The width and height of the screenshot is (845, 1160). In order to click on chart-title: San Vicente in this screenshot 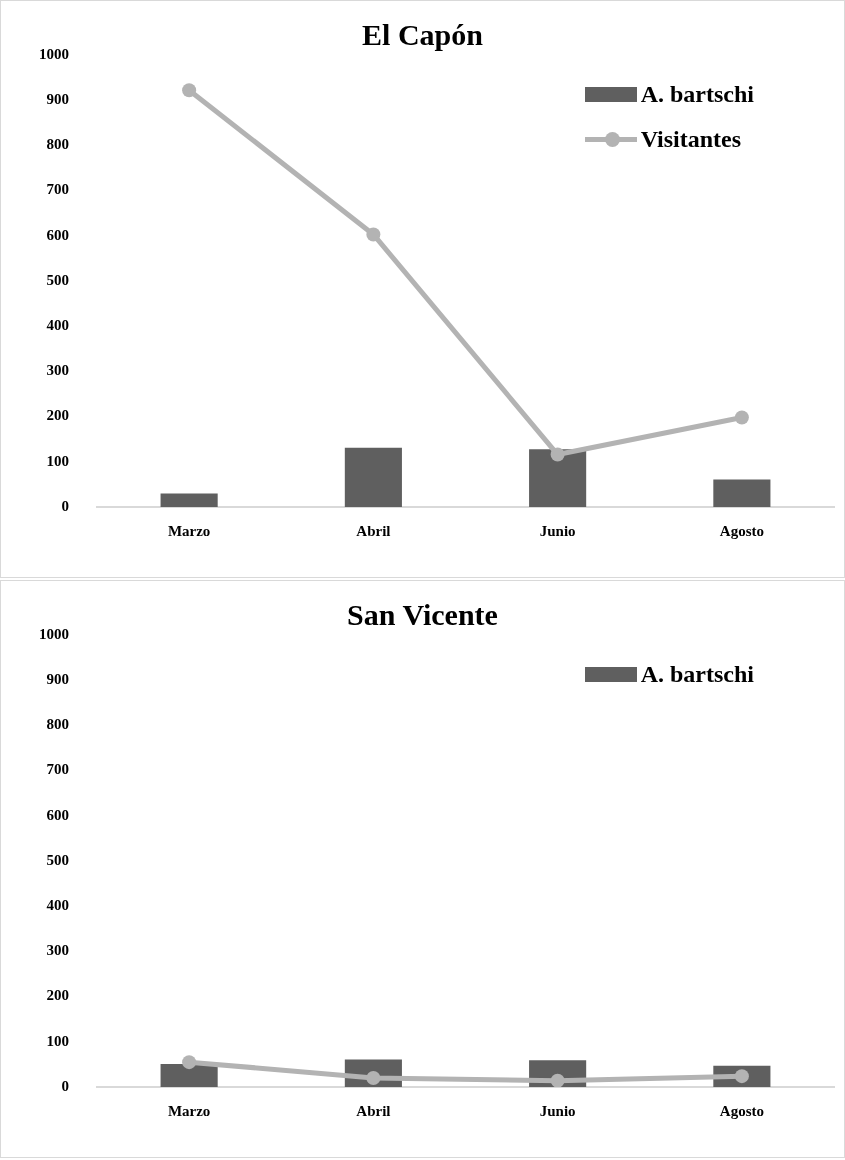, I will do `click(422, 614)`.